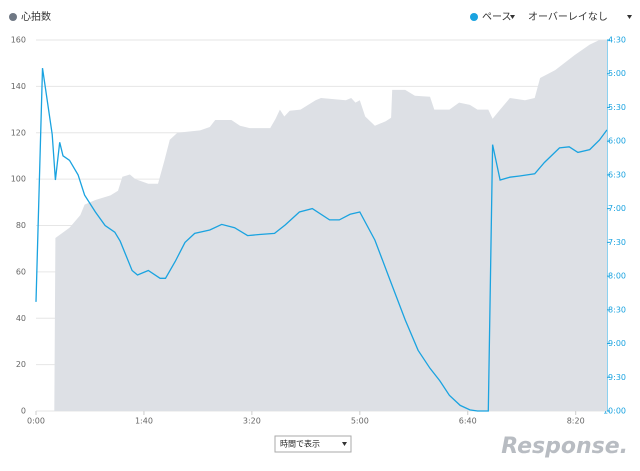  What do you see at coordinates (18, 179) in the screenshot?
I see `y-tick-label: 100` at bounding box center [18, 179].